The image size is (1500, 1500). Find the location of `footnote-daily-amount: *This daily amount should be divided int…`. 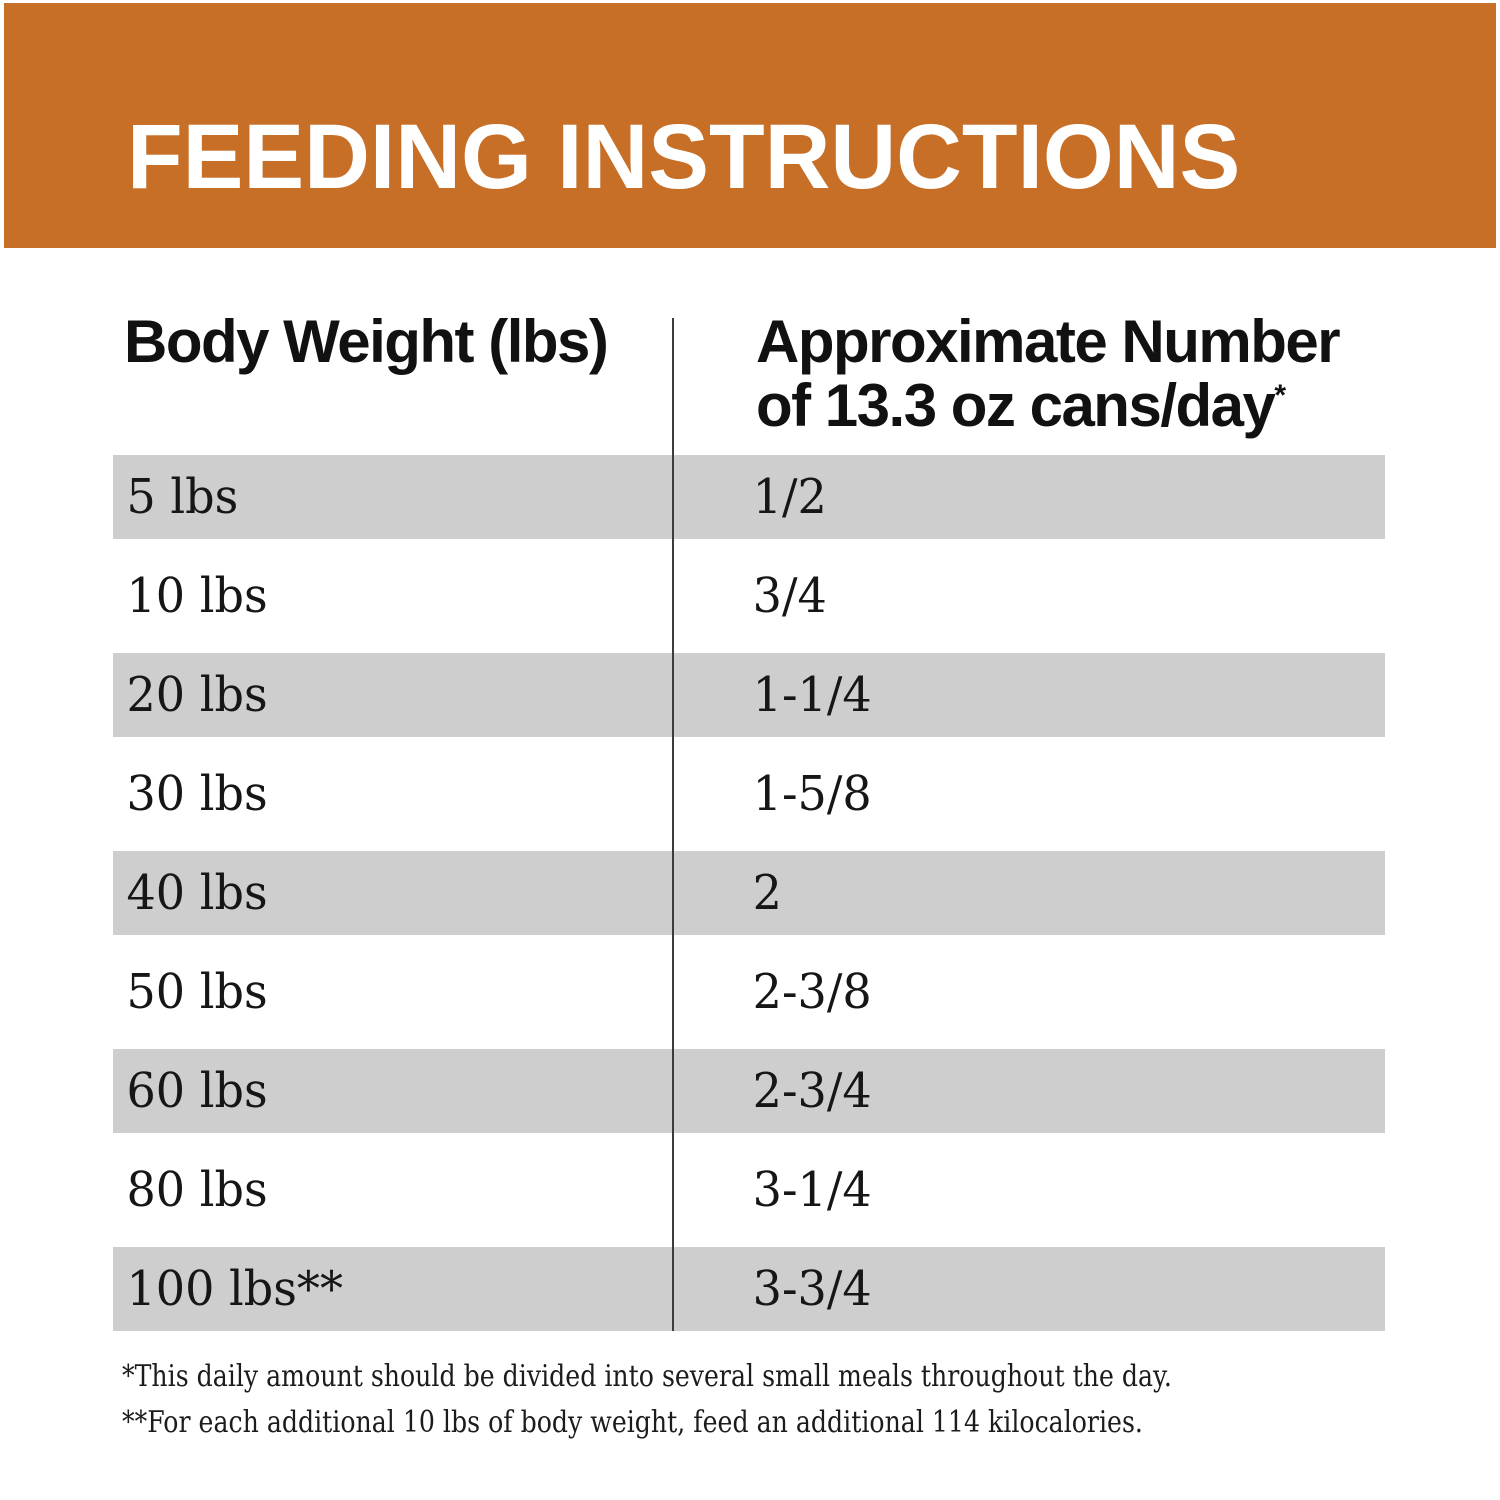

footnote-daily-amount: *This daily amount should be divided int… is located at coordinates (647, 1376).